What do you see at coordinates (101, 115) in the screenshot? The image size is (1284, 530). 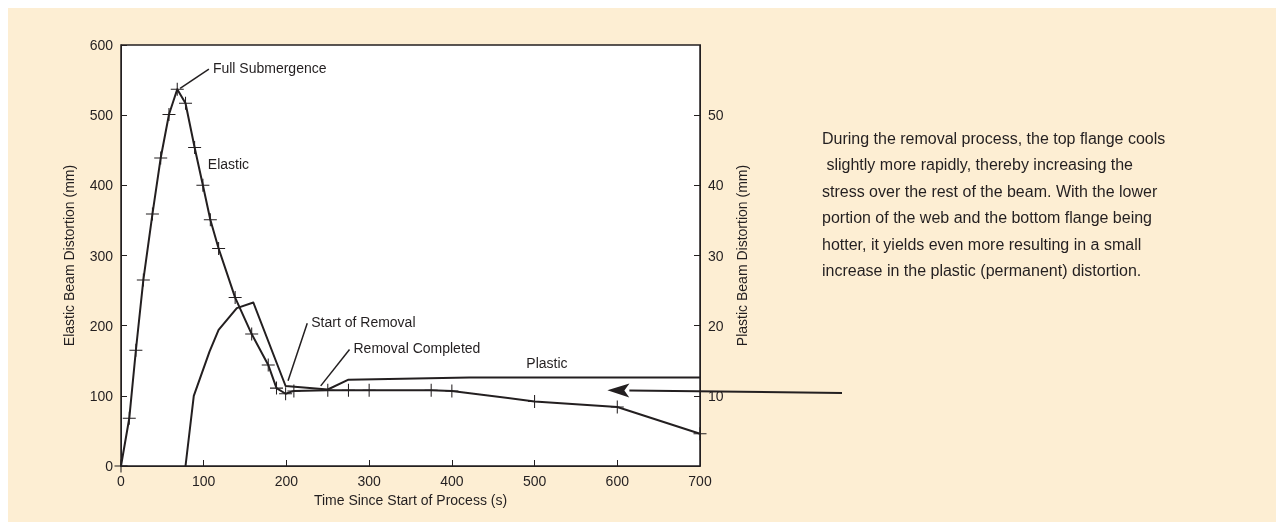 I see `y-tick-label: 500` at bounding box center [101, 115].